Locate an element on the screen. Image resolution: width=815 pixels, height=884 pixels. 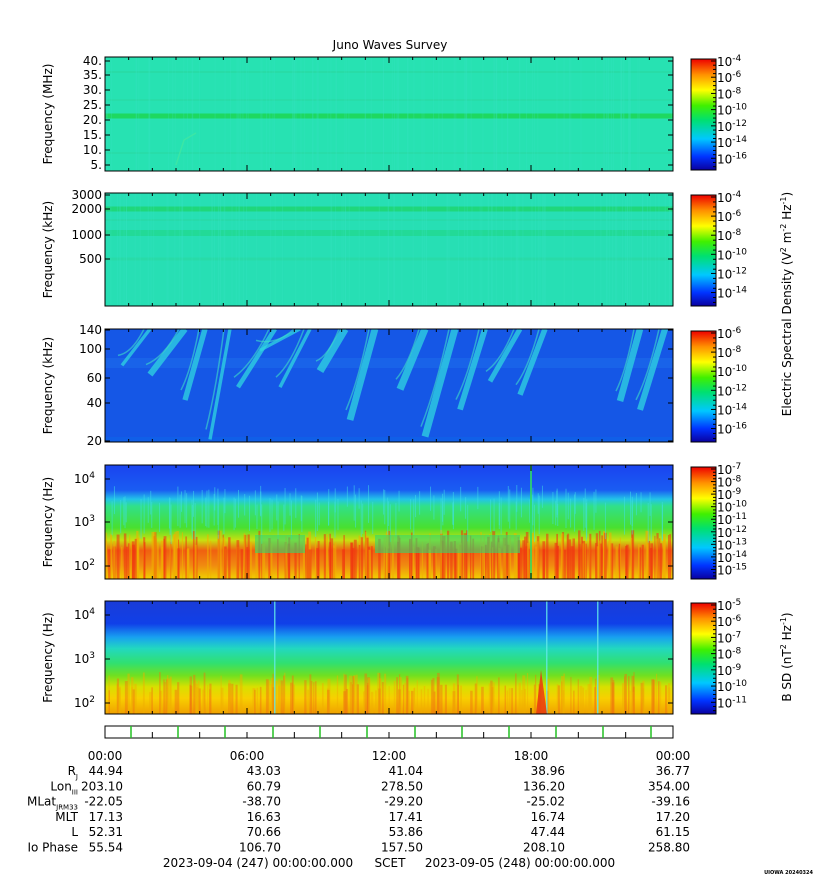
footer-end-time: 2023-09-05 (248) 00:00:00.000 is located at coordinates (520, 863).